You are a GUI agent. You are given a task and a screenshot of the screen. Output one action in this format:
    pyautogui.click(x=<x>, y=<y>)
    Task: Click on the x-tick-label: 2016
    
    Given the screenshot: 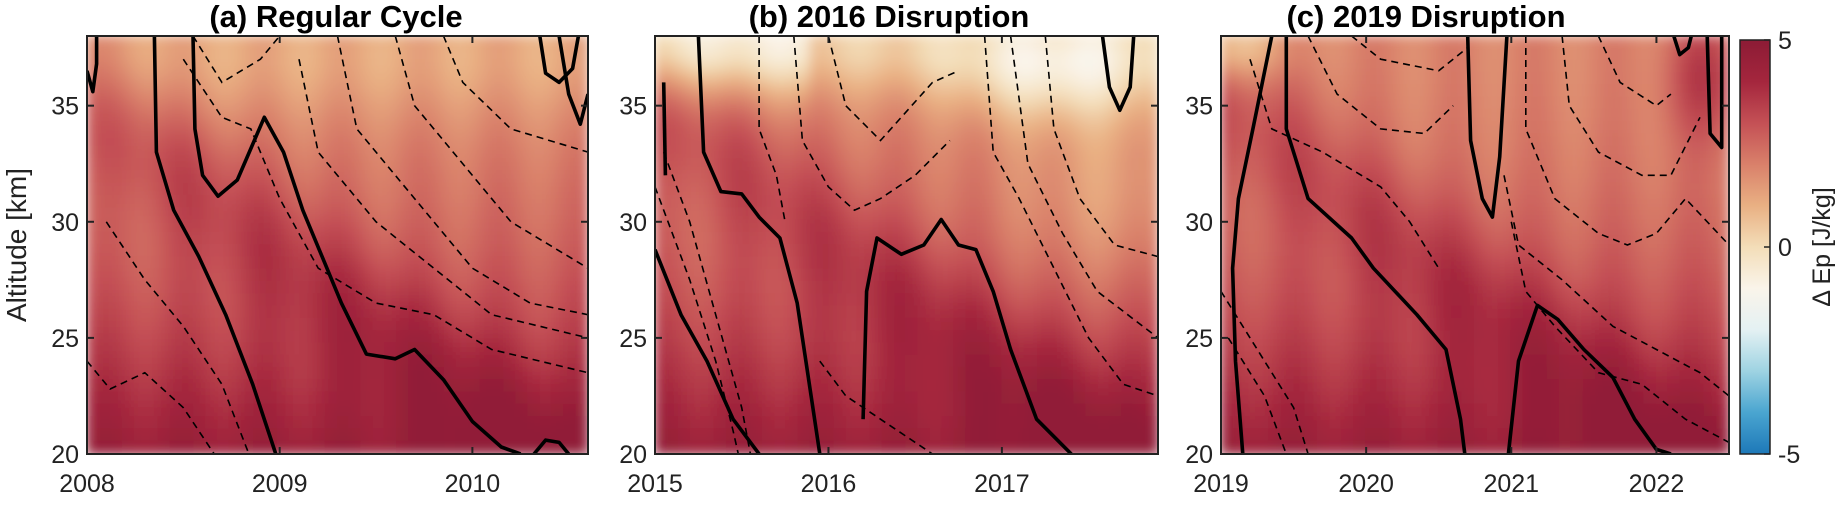 What is the action you would take?
    pyautogui.click(x=829, y=484)
    